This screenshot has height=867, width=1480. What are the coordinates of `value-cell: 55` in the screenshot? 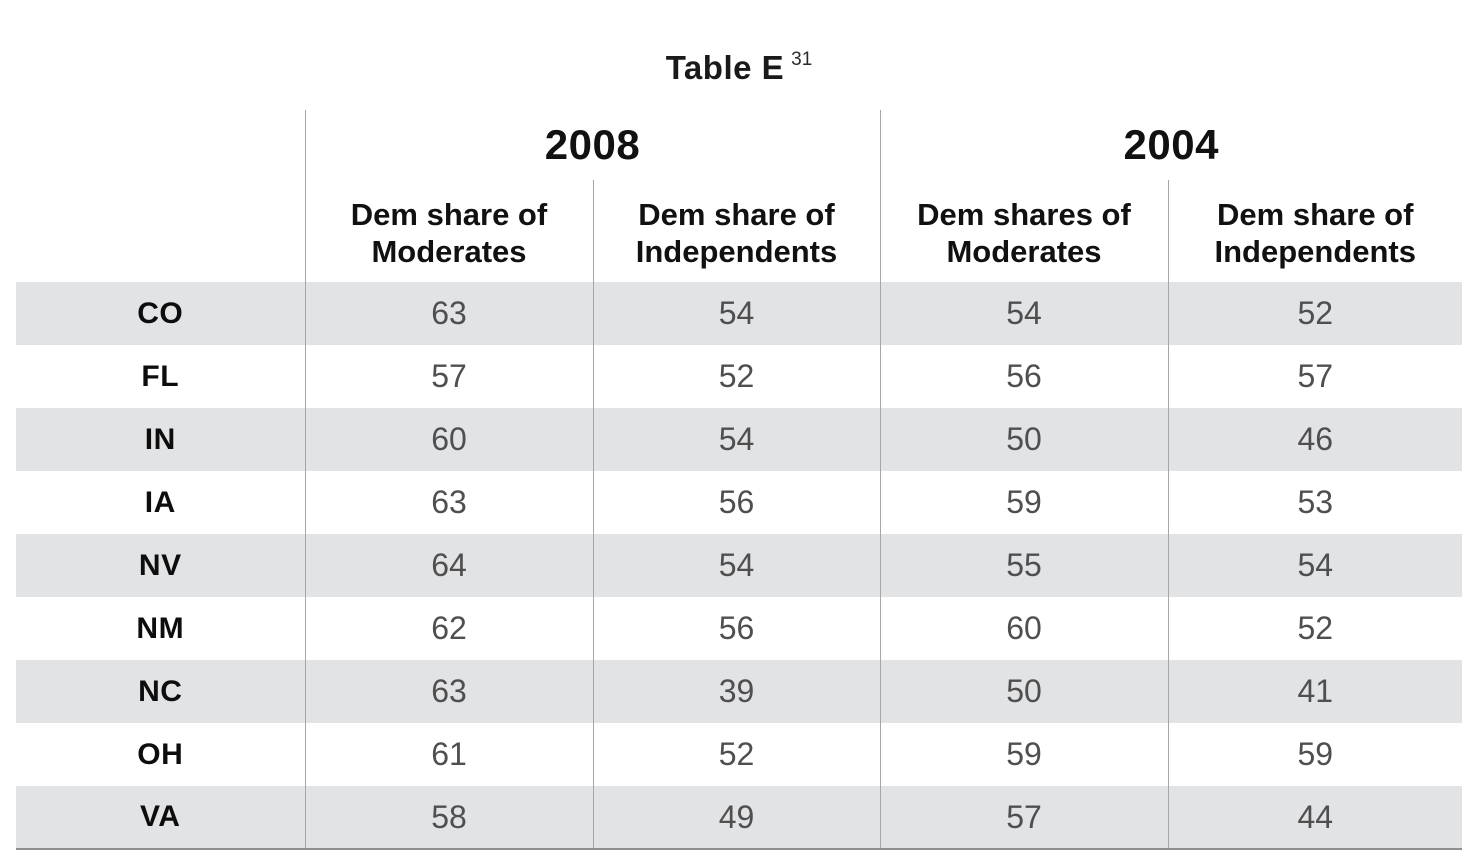 It's located at (1023, 565).